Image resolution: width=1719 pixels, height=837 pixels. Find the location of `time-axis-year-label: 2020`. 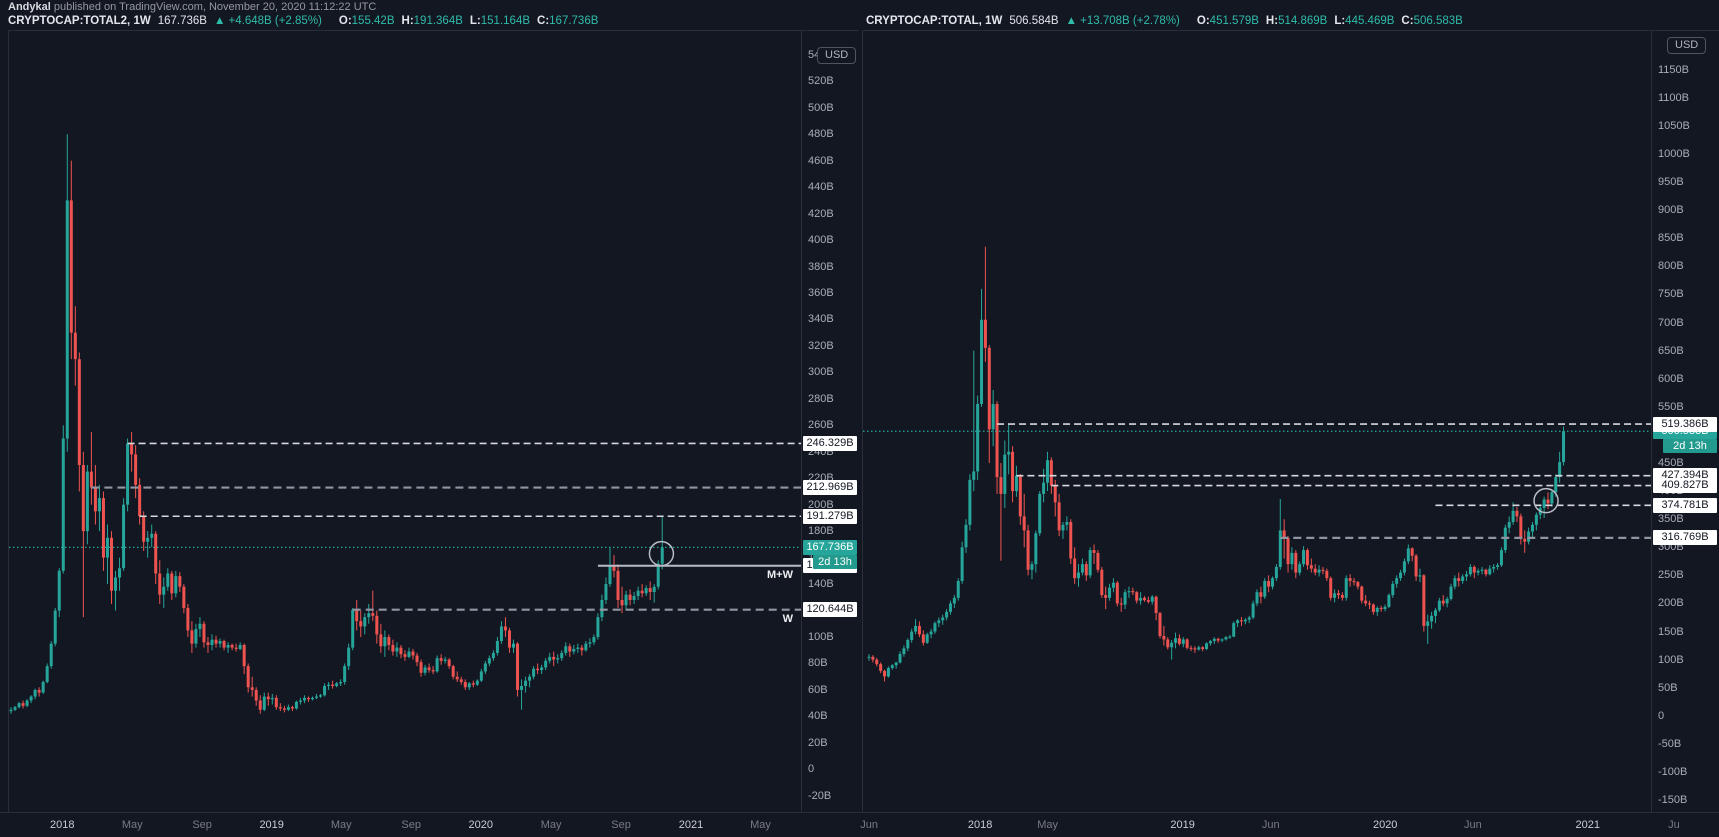

time-axis-year-label: 2020 is located at coordinates (480, 825).